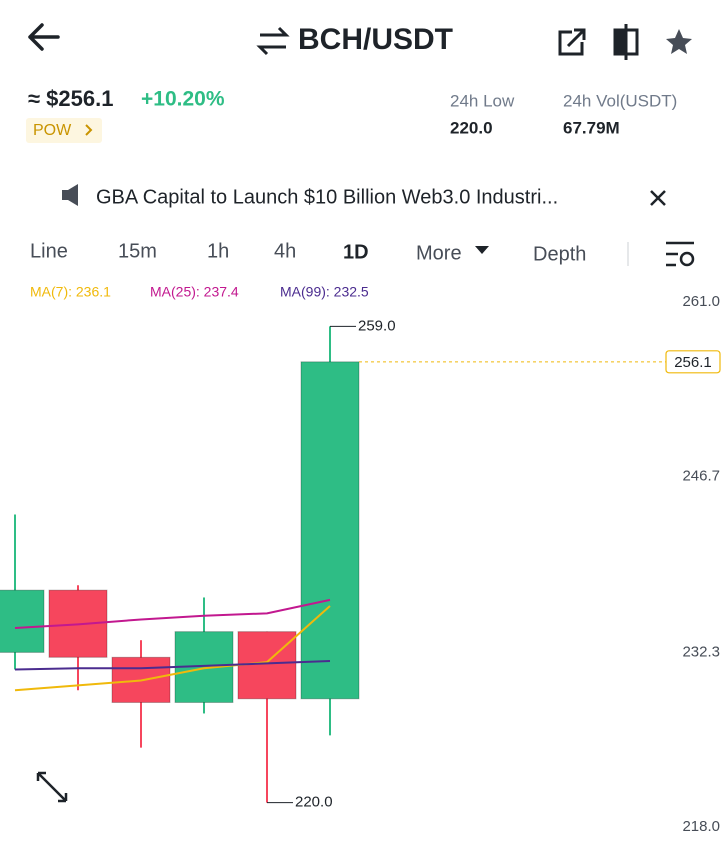  What do you see at coordinates (471, 127) in the screenshot?
I see `stat-value: 220.0` at bounding box center [471, 127].